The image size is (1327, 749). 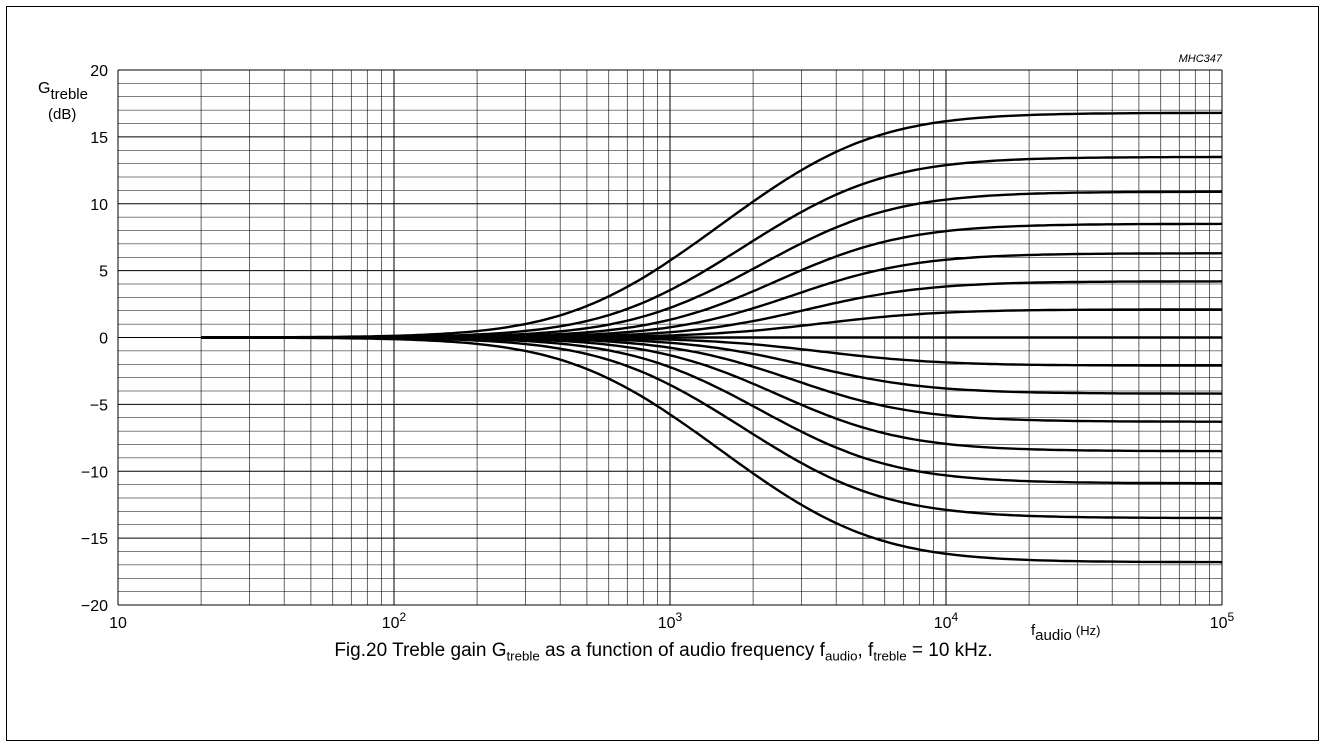 What do you see at coordinates (1201, 59) in the screenshot?
I see `chart-code: MHC347` at bounding box center [1201, 59].